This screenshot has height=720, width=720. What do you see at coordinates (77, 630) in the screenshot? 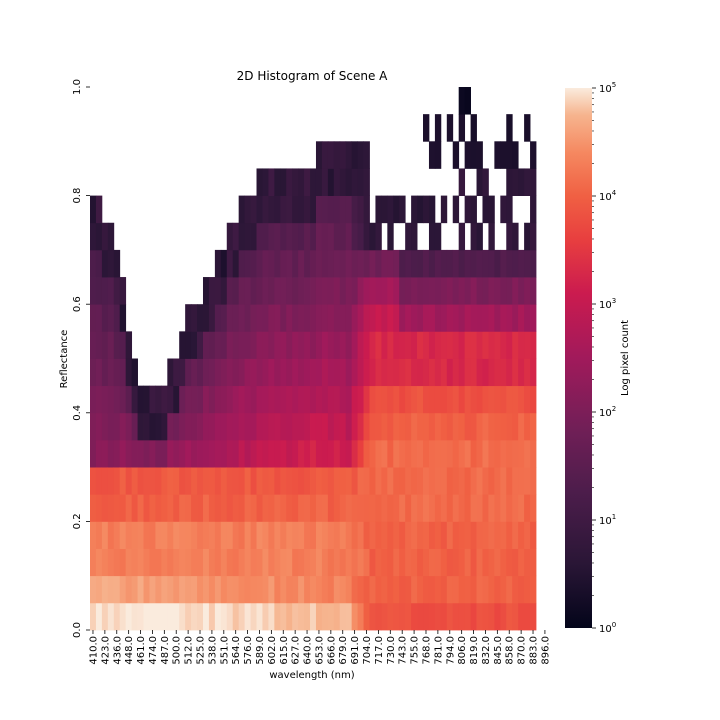
I see `y-tick-label: 0.0` at bounding box center [77, 630].